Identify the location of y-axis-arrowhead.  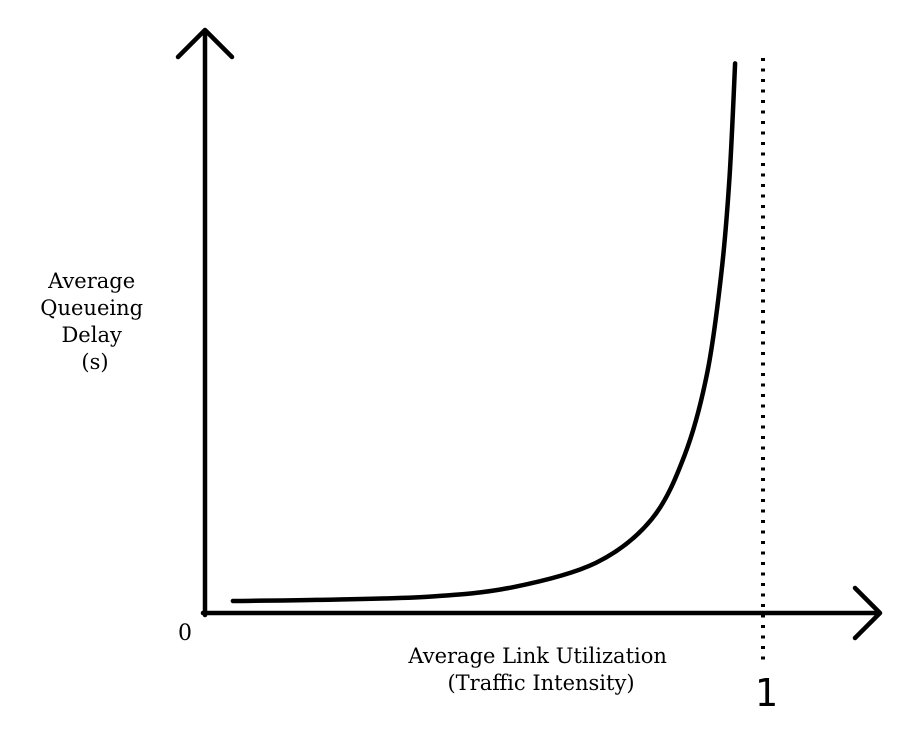
(205, 43).